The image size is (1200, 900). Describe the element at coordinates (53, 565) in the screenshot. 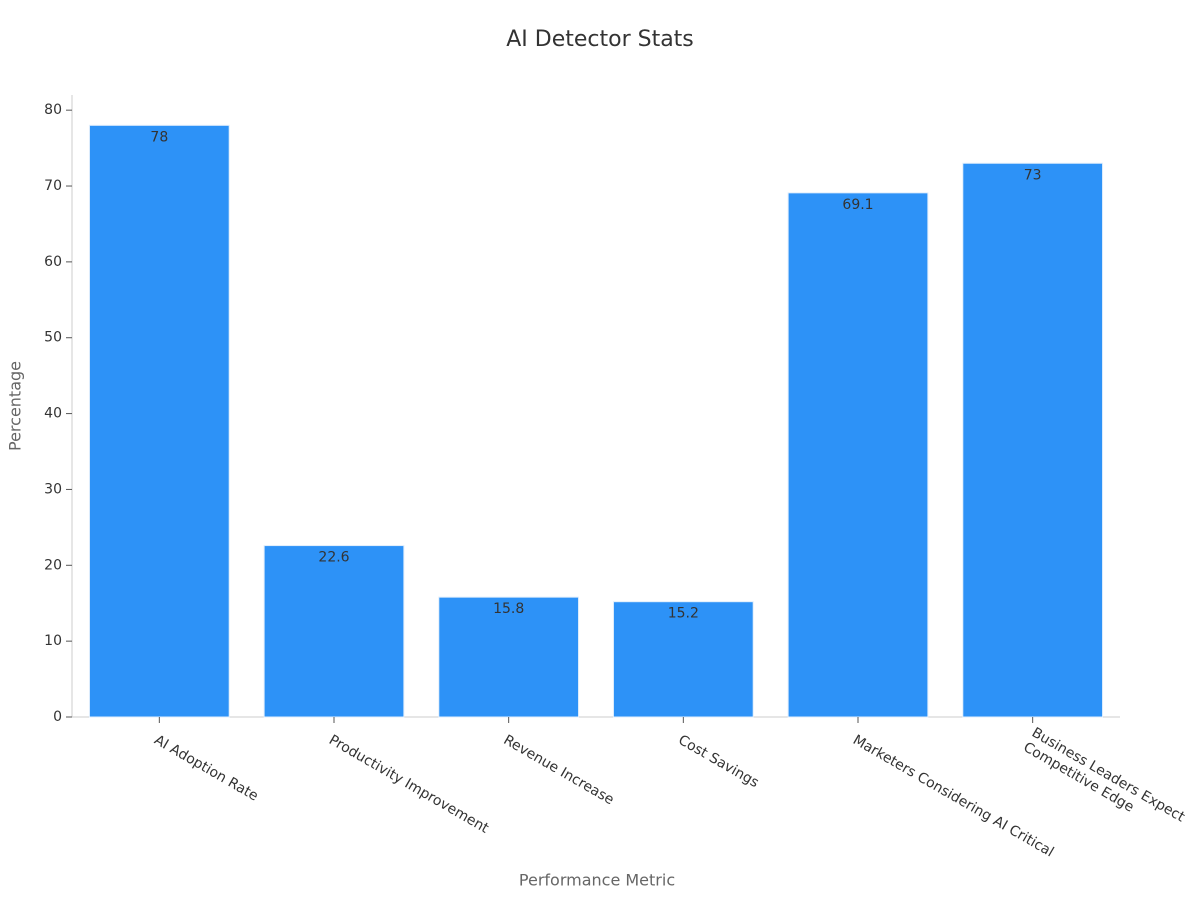

I see `y-tick-label: 20` at that location.